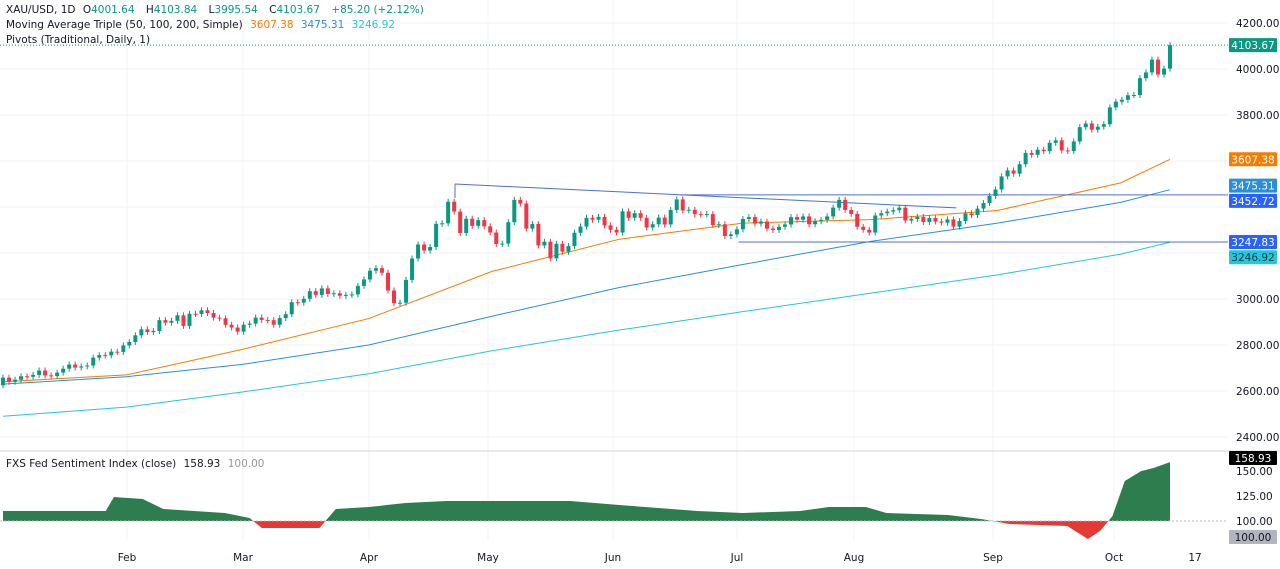 This screenshot has height=569, width=1280. What do you see at coordinates (586, 530) in the screenshot?
I see `sentiment-negative-area` at bounding box center [586, 530].